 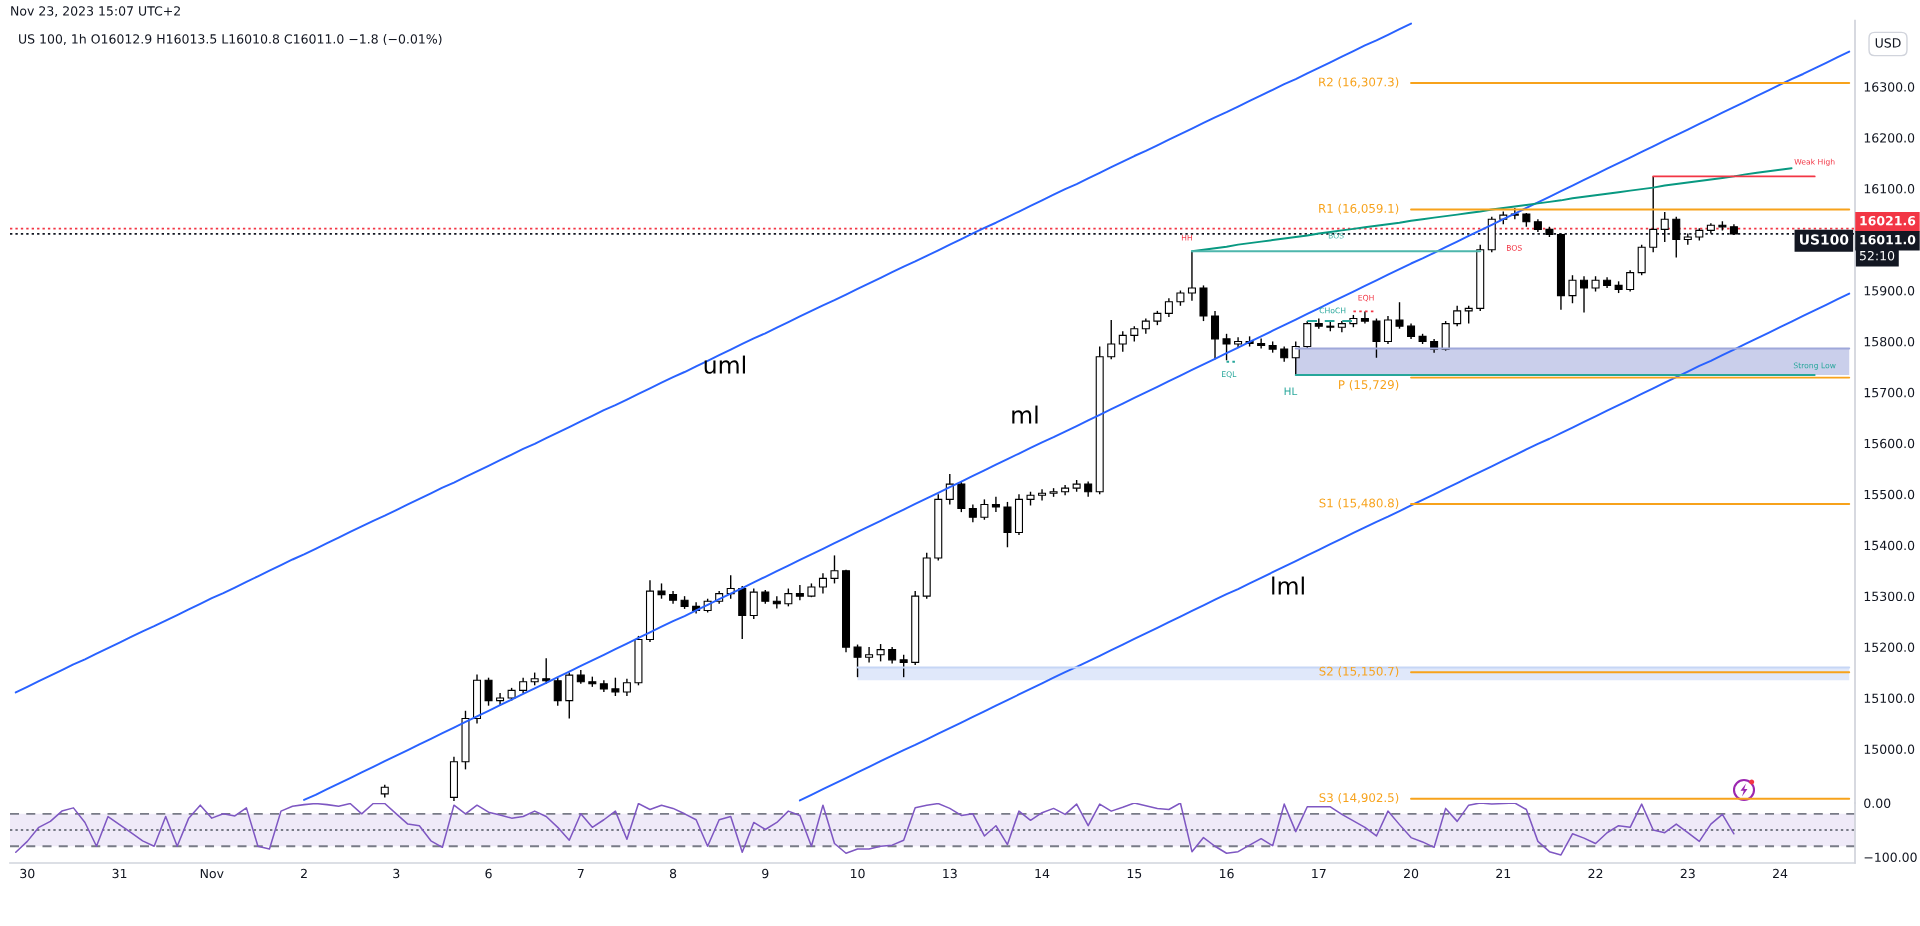 What do you see at coordinates (396, 873) in the screenshot?
I see `x-tick-label: 3` at bounding box center [396, 873].